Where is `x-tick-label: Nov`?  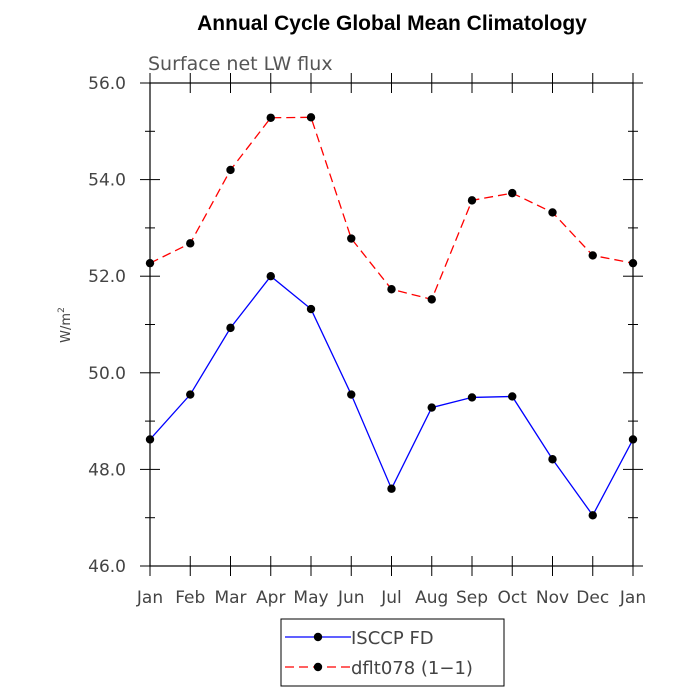 x-tick-label: Nov is located at coordinates (552, 598).